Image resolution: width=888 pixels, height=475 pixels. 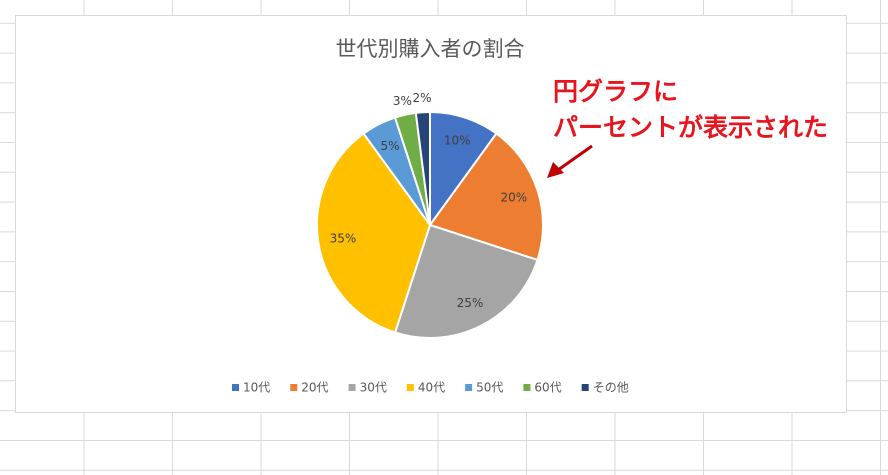 I want to click on data-label: 5%, so click(x=389, y=146).